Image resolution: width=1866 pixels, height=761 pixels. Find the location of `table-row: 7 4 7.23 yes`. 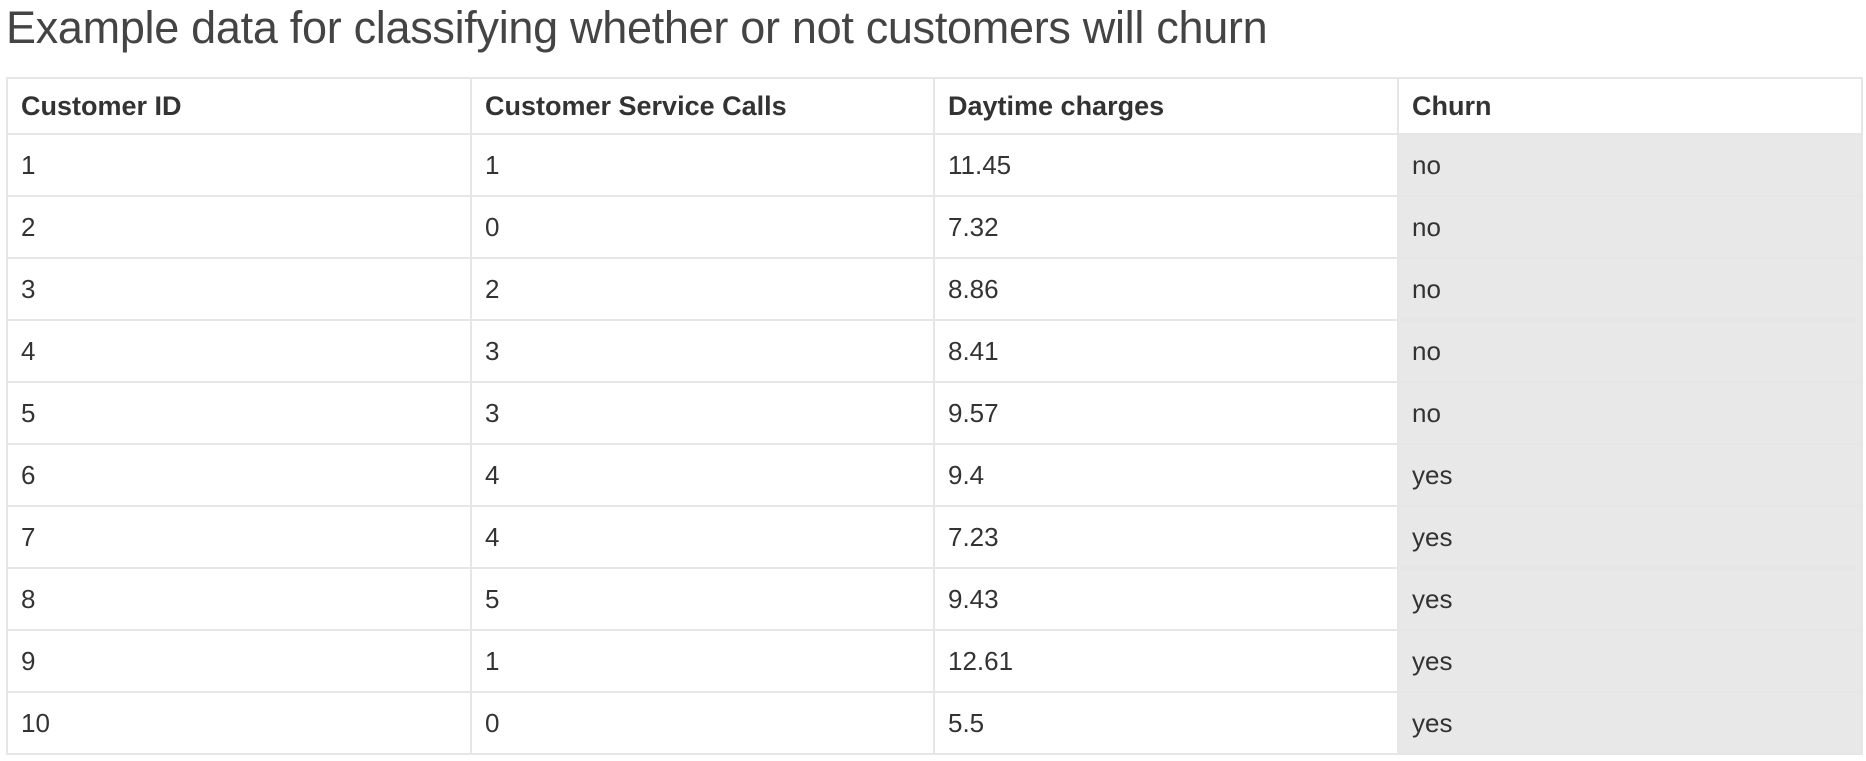

table-row: 7 4 7.23 yes is located at coordinates (934, 537).